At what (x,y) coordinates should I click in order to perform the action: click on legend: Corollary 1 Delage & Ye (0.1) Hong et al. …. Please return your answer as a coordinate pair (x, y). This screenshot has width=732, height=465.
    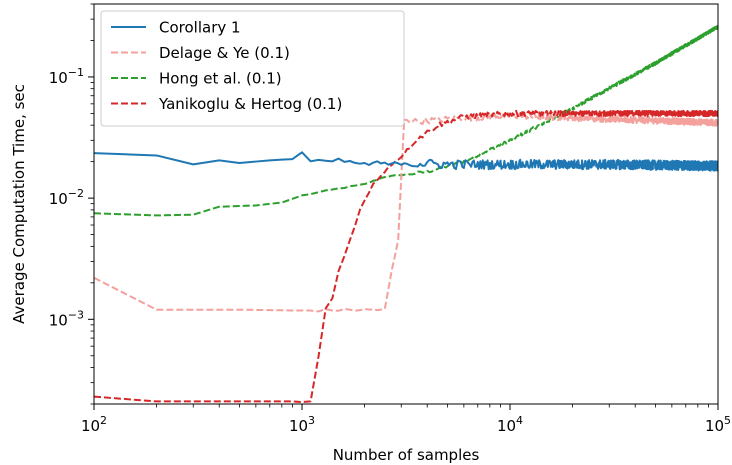
    Looking at the image, I should click on (252, 68).